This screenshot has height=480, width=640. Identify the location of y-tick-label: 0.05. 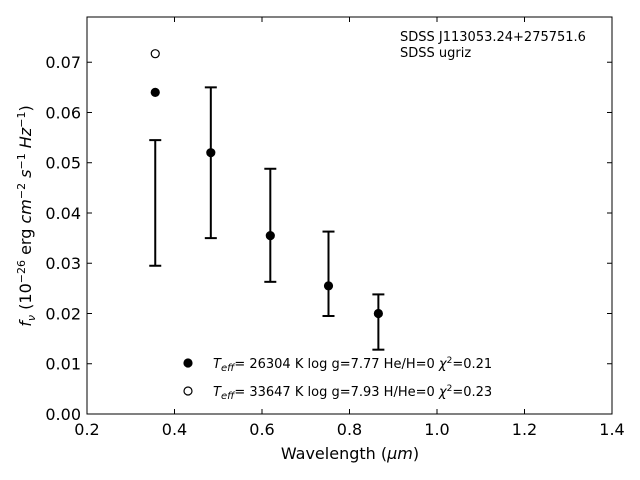
(63, 163).